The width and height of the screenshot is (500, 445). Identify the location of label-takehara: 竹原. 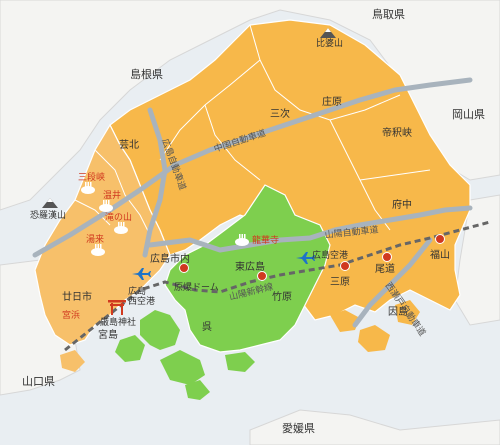
(282, 296).